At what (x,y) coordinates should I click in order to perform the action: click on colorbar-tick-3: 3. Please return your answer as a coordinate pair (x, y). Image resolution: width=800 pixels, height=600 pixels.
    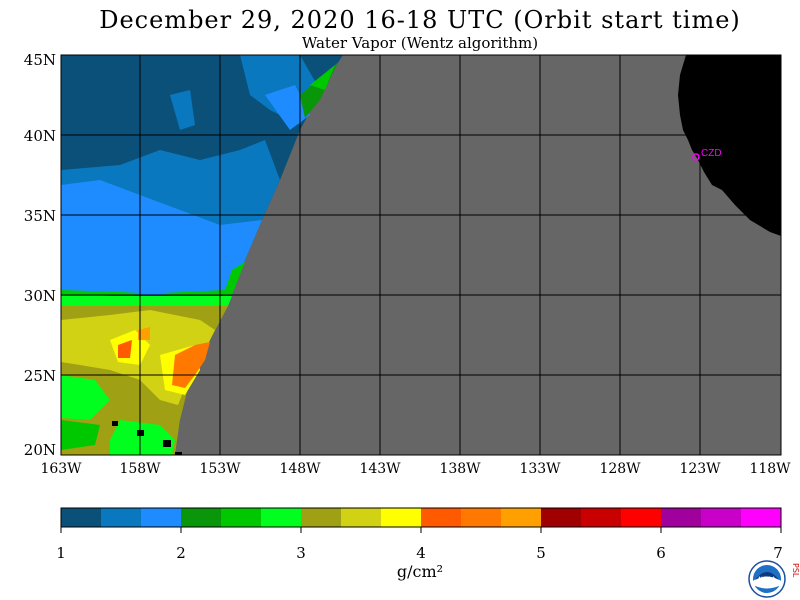
    Looking at the image, I should click on (301, 553).